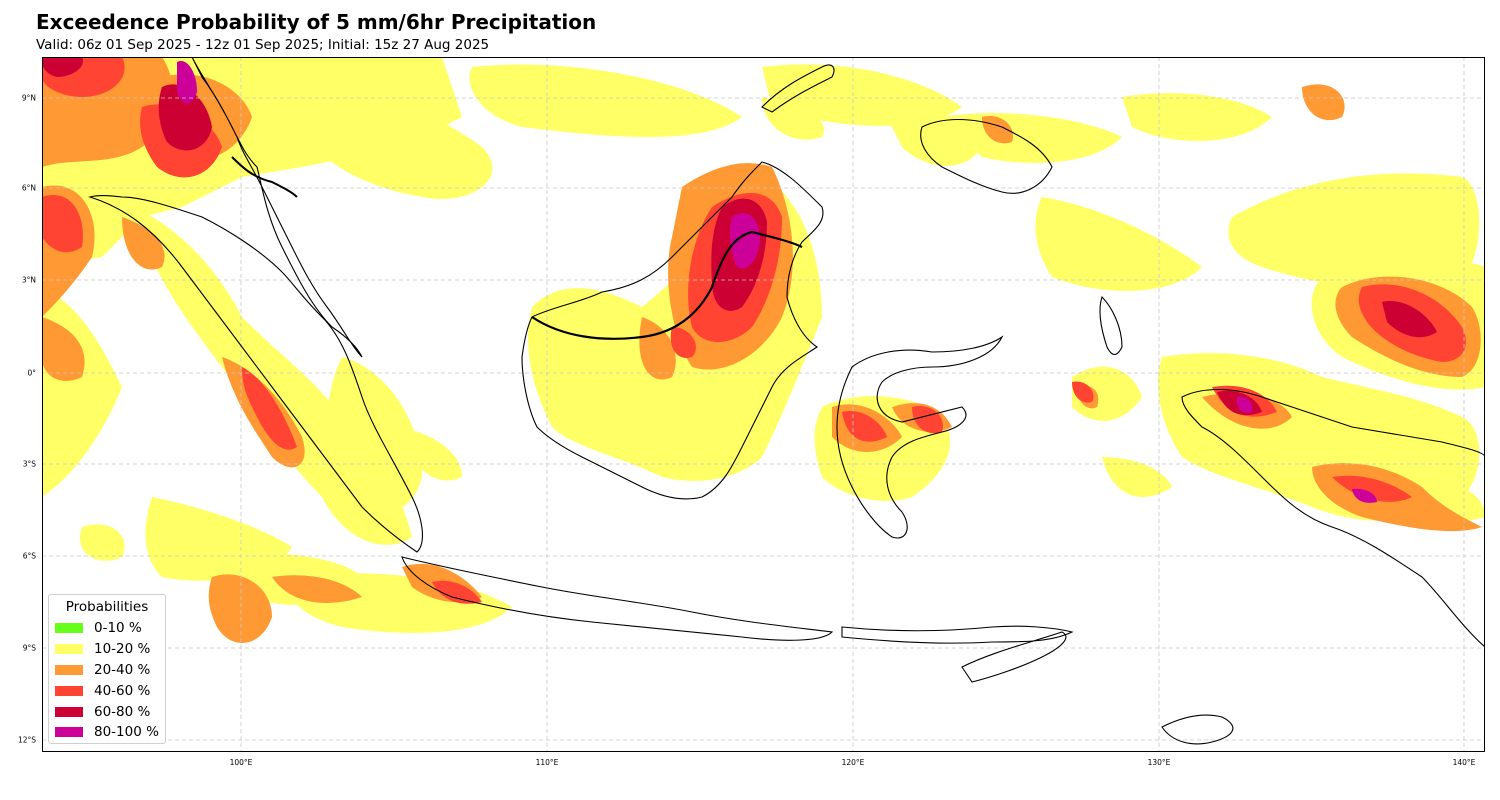  I want to click on mindanao-coast, so click(986, 156).